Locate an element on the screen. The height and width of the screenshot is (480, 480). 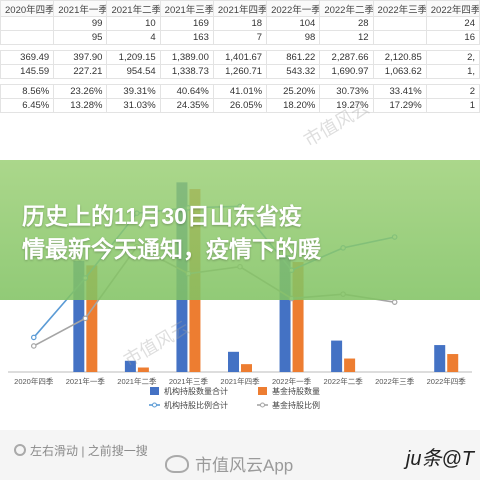
table-col-header: 2022年二季 is located at coordinates (346, 8).